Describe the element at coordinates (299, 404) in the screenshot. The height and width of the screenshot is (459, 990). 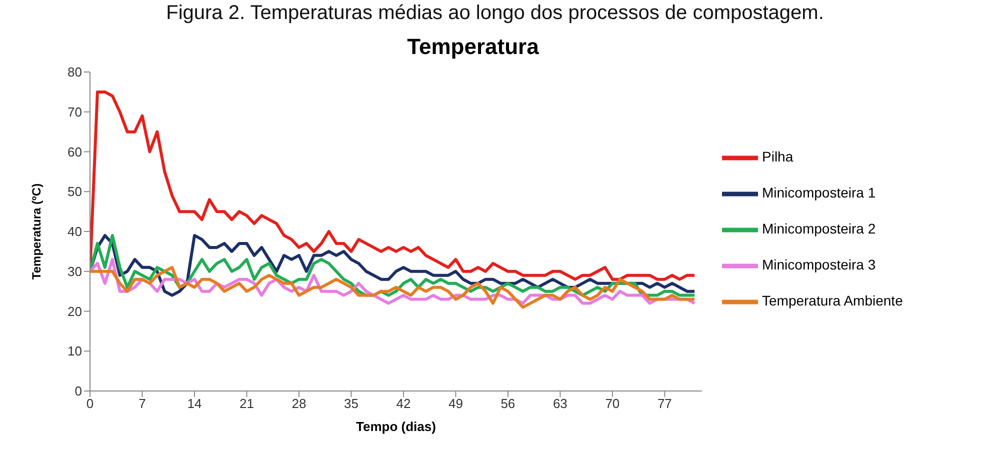
I see `x-tick-label: 28` at that location.